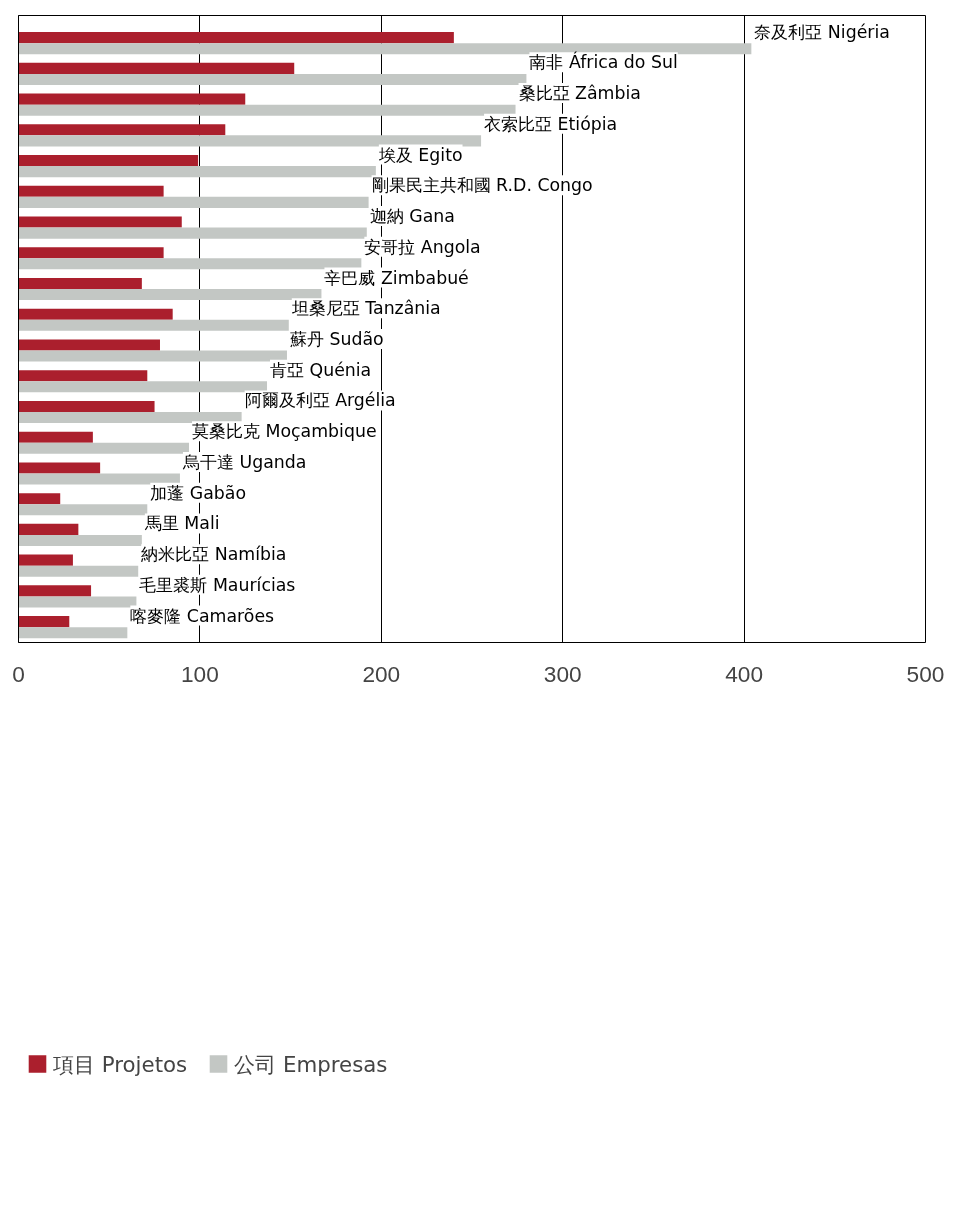 The height and width of the screenshot is (1207, 955). Describe the element at coordinates (320, 400) in the screenshot. I see `y-tick-label: 阿爾及利亞 Argélia` at that location.